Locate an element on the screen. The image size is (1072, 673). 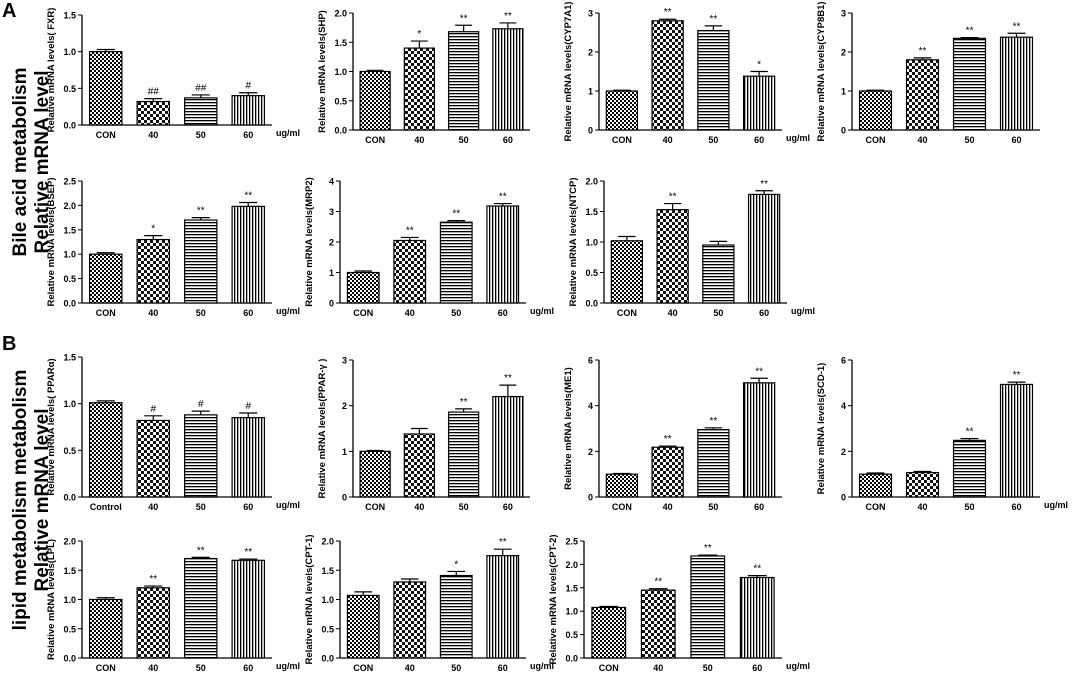
panel-b-letter: B is located at coordinates (9, 344).